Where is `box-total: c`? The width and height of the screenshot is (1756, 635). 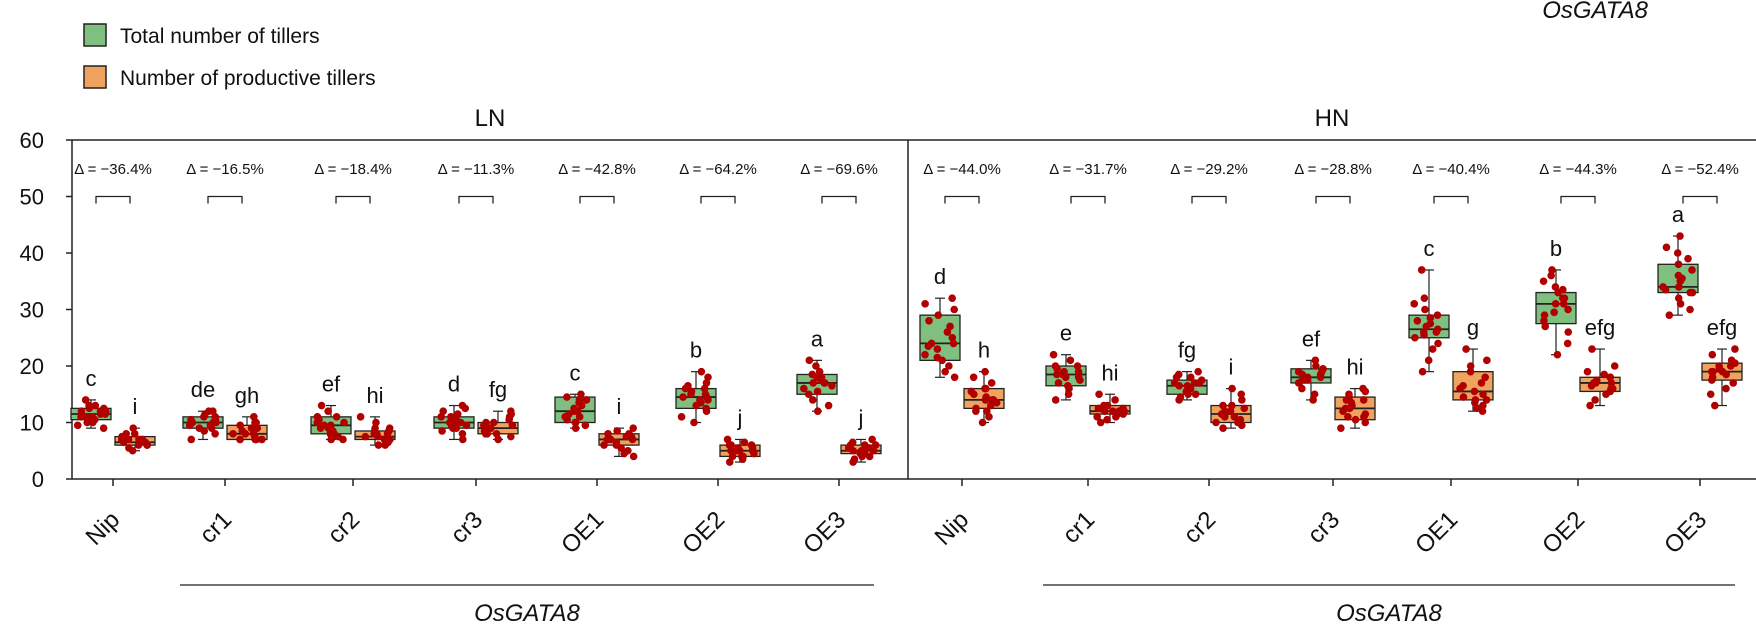
box-total: c is located at coordinates (1429, 306).